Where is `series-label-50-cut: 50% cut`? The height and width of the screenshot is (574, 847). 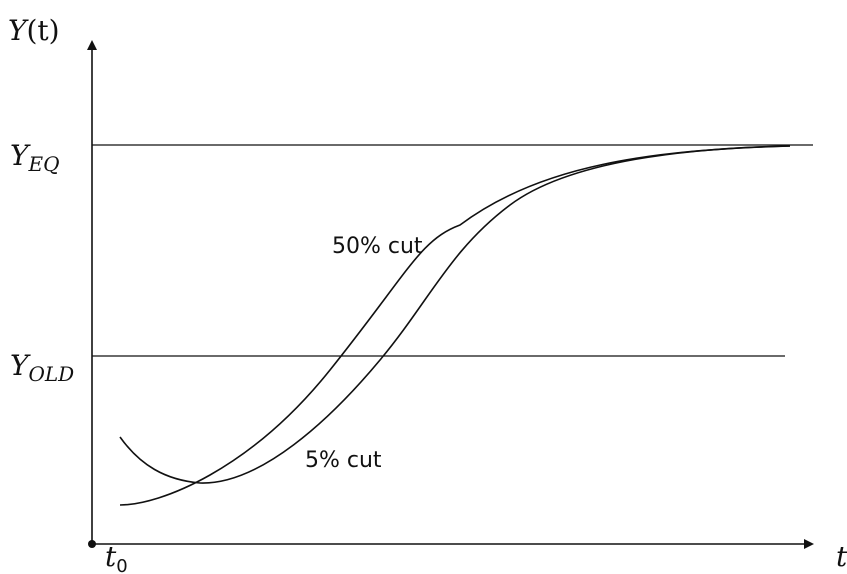 series-label-50-cut: 50% cut is located at coordinates (377, 246).